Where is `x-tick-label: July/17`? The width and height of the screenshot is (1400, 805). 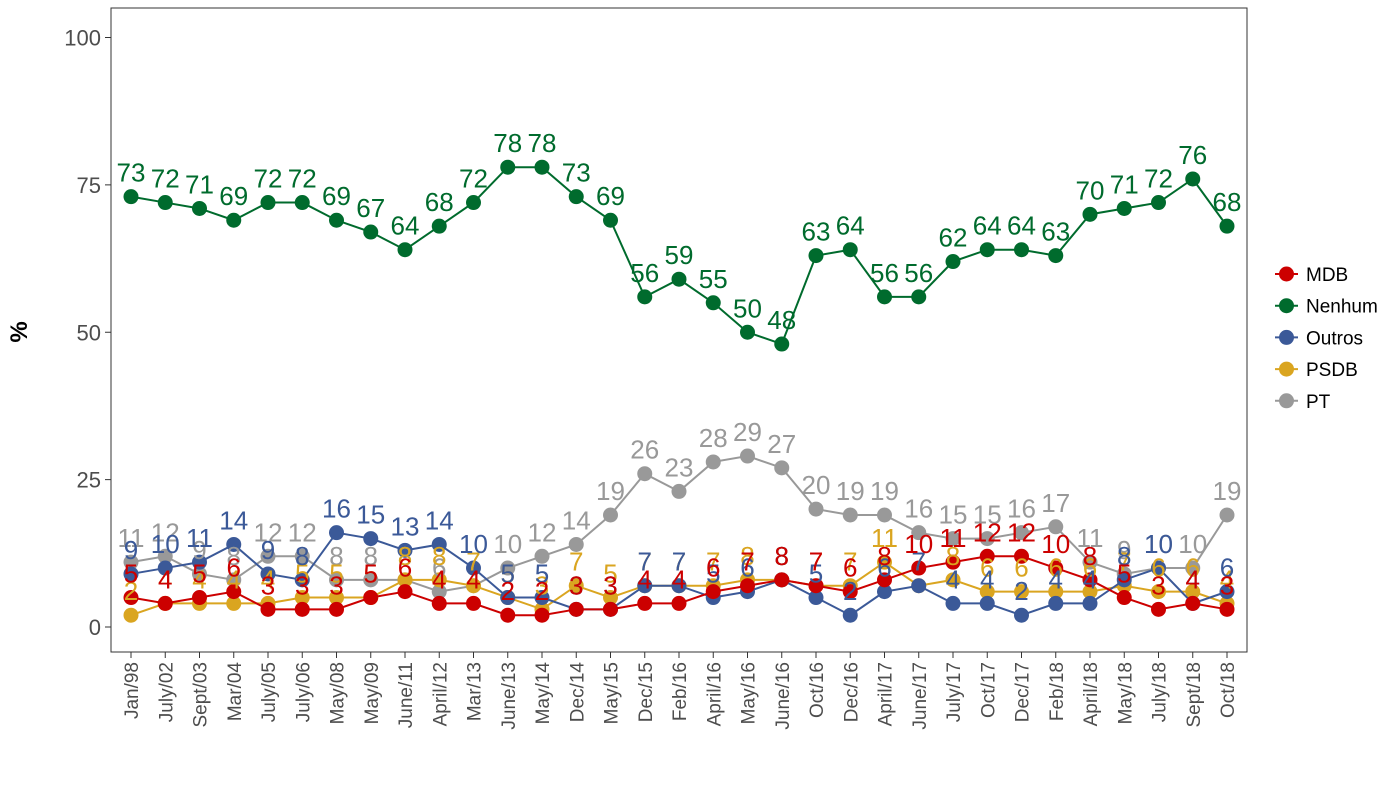
x-tick-label: July/17 is located at coordinates (954, 692).